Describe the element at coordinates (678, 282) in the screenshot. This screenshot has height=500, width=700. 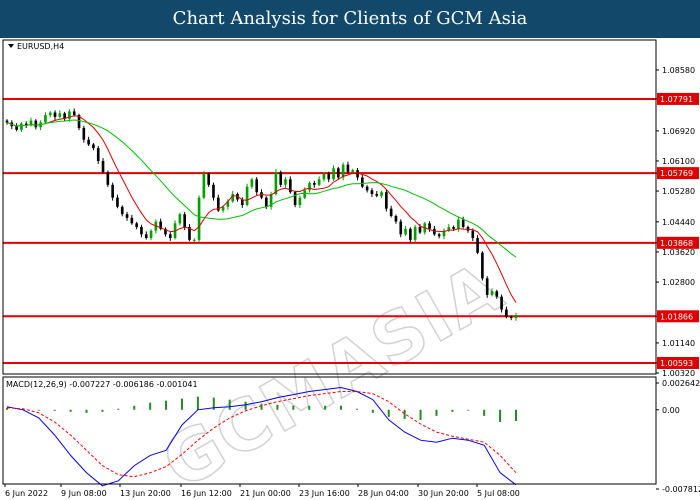
I see `price-y-tick-label: 1.02800` at that location.